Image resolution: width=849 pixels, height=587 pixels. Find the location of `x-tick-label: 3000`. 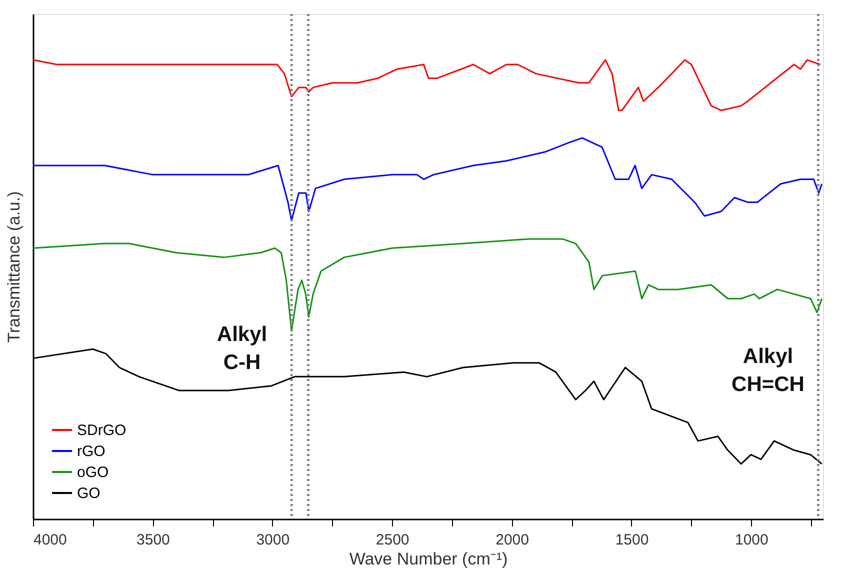

x-tick-label: 3000 is located at coordinates (273, 540).